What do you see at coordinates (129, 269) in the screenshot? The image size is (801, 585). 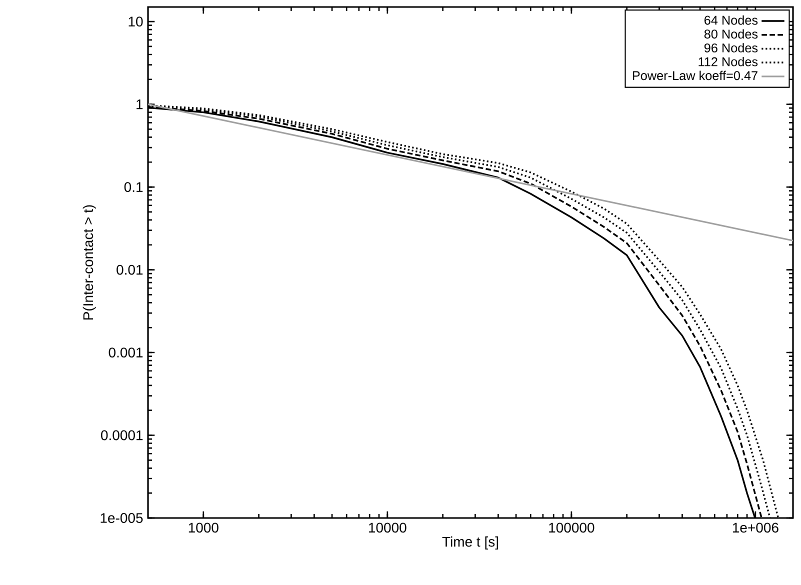 I see `y-tick-label: 0.01` at bounding box center [129, 269].